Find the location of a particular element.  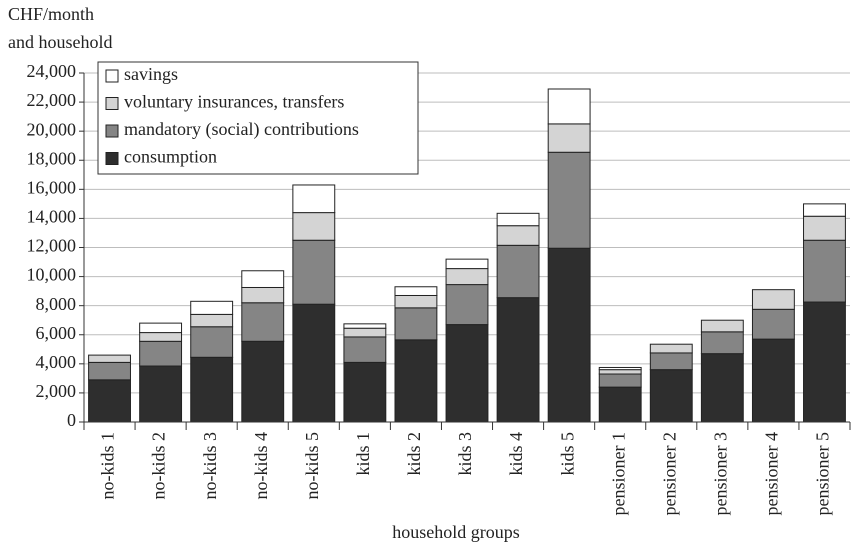

x-tick-label: pensioner 5 is located at coordinates (823, 473).